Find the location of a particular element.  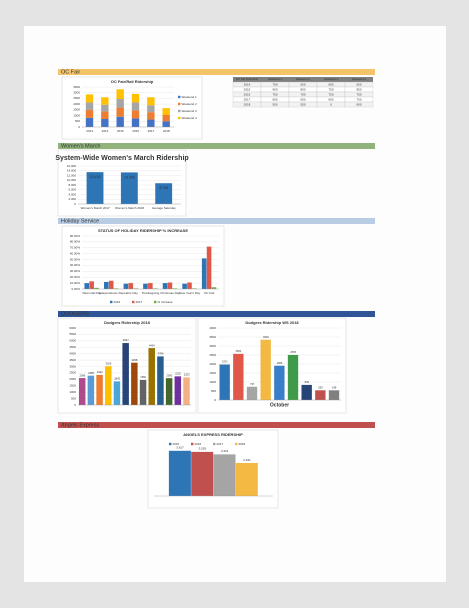

data-label: 4827 is located at coordinates (126, 340).